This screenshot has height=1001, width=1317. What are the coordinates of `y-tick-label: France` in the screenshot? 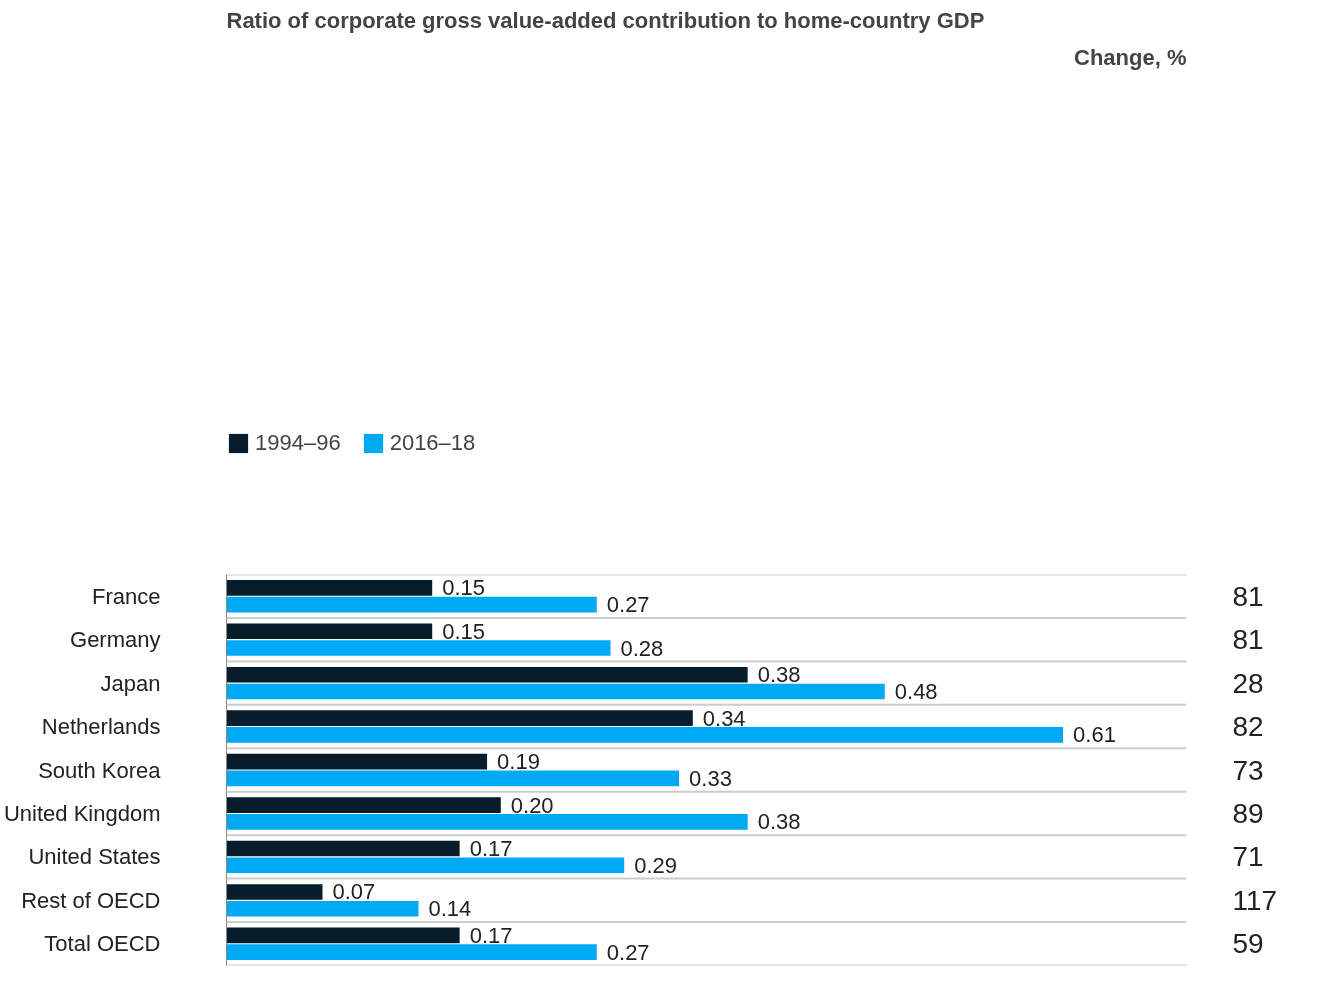 It's located at (126, 596).